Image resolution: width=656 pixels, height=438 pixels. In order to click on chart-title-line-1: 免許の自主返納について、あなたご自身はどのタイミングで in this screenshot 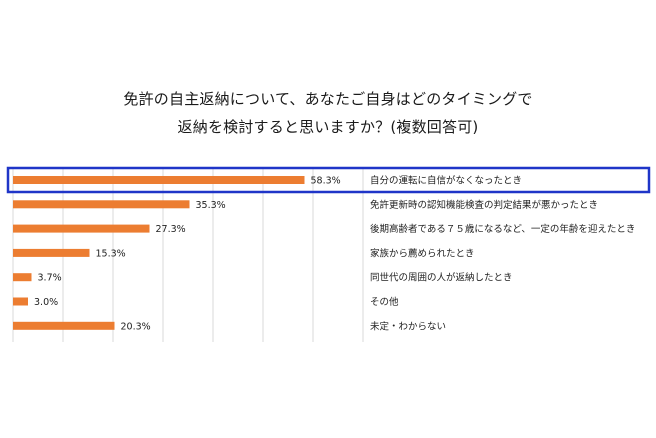, I will do `click(328, 99)`.